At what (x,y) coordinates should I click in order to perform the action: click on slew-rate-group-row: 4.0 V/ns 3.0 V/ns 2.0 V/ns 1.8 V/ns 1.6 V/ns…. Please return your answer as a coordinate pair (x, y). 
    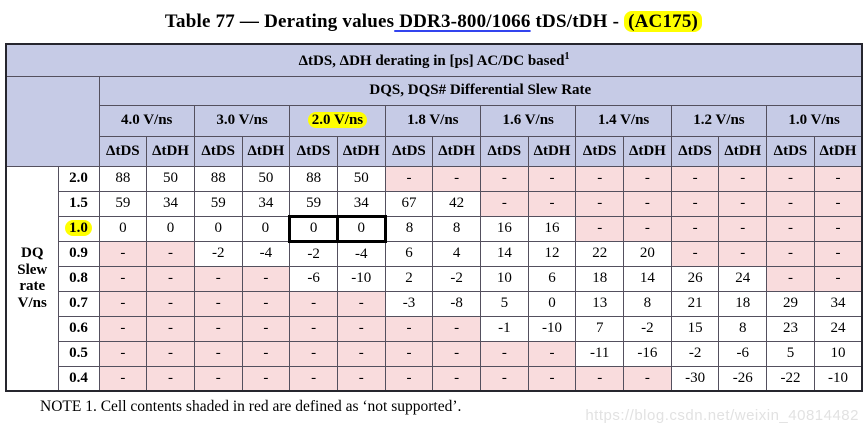
    Looking at the image, I should click on (434, 120).